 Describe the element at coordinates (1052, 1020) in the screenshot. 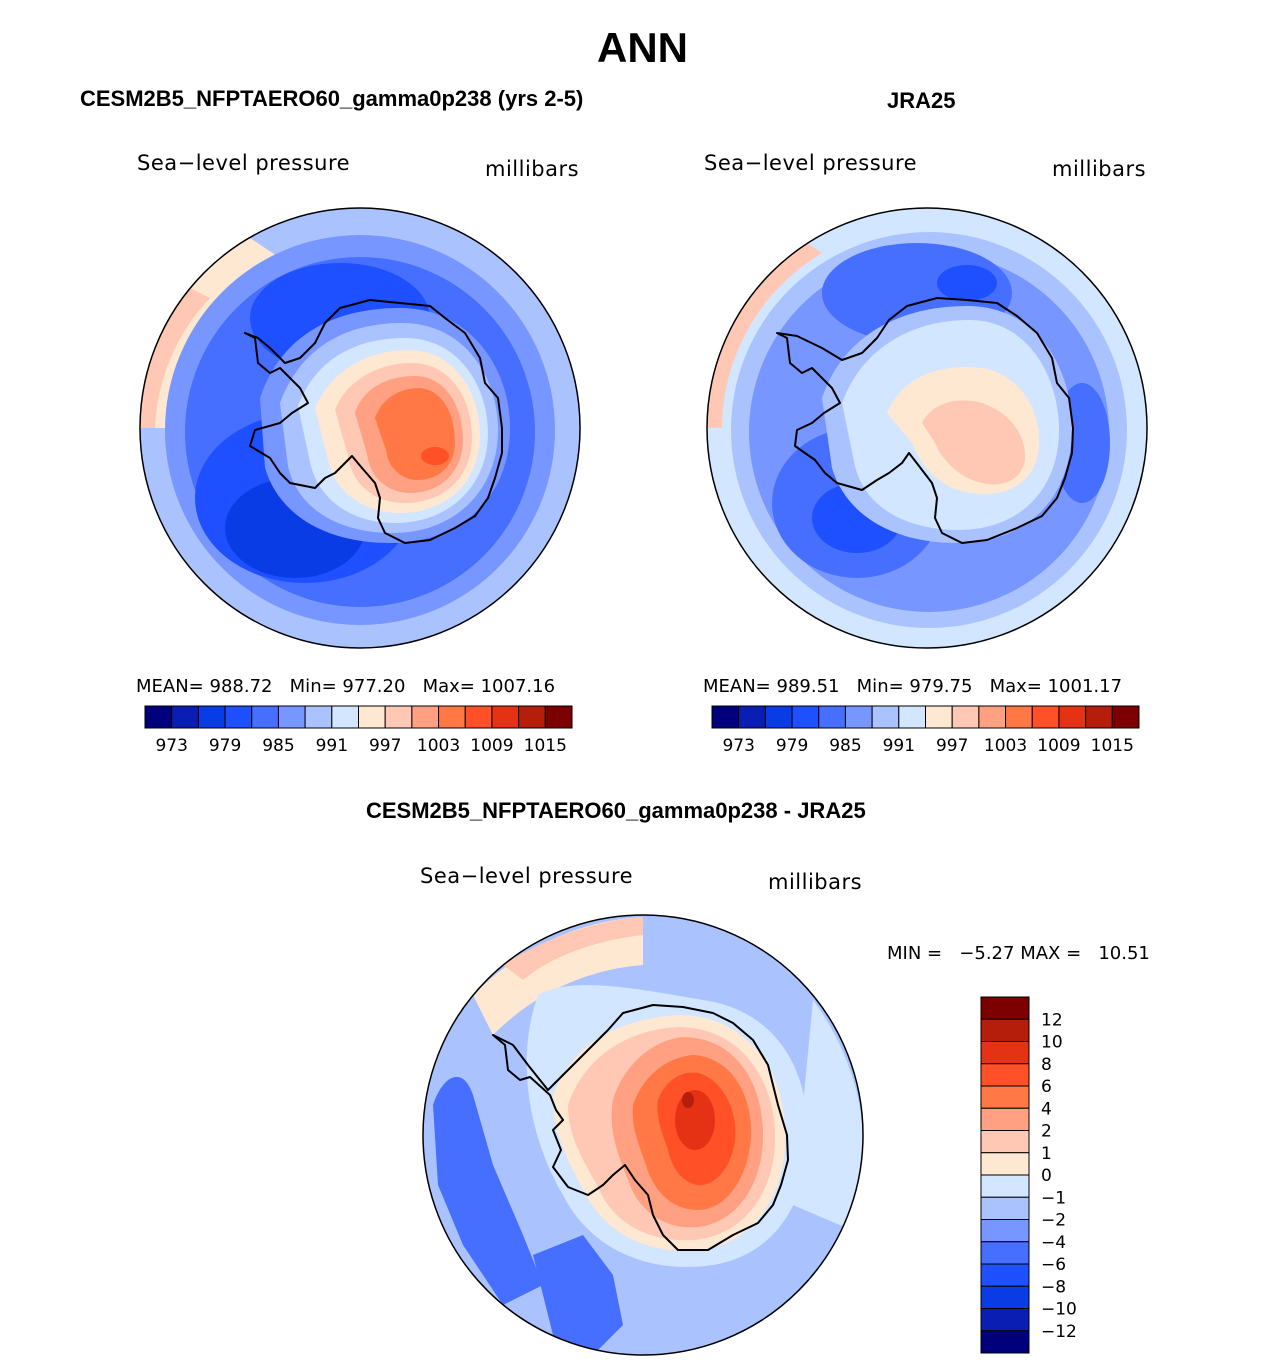

I see `diff-colorbar-tick-label: 12` at that location.